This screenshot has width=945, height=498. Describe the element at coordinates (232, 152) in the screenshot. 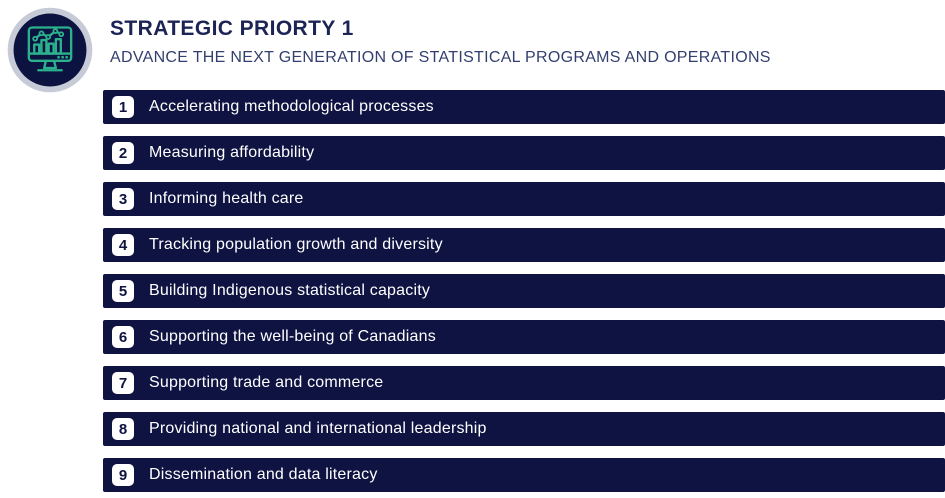

I see `item-label: Measuring affordability` at that location.